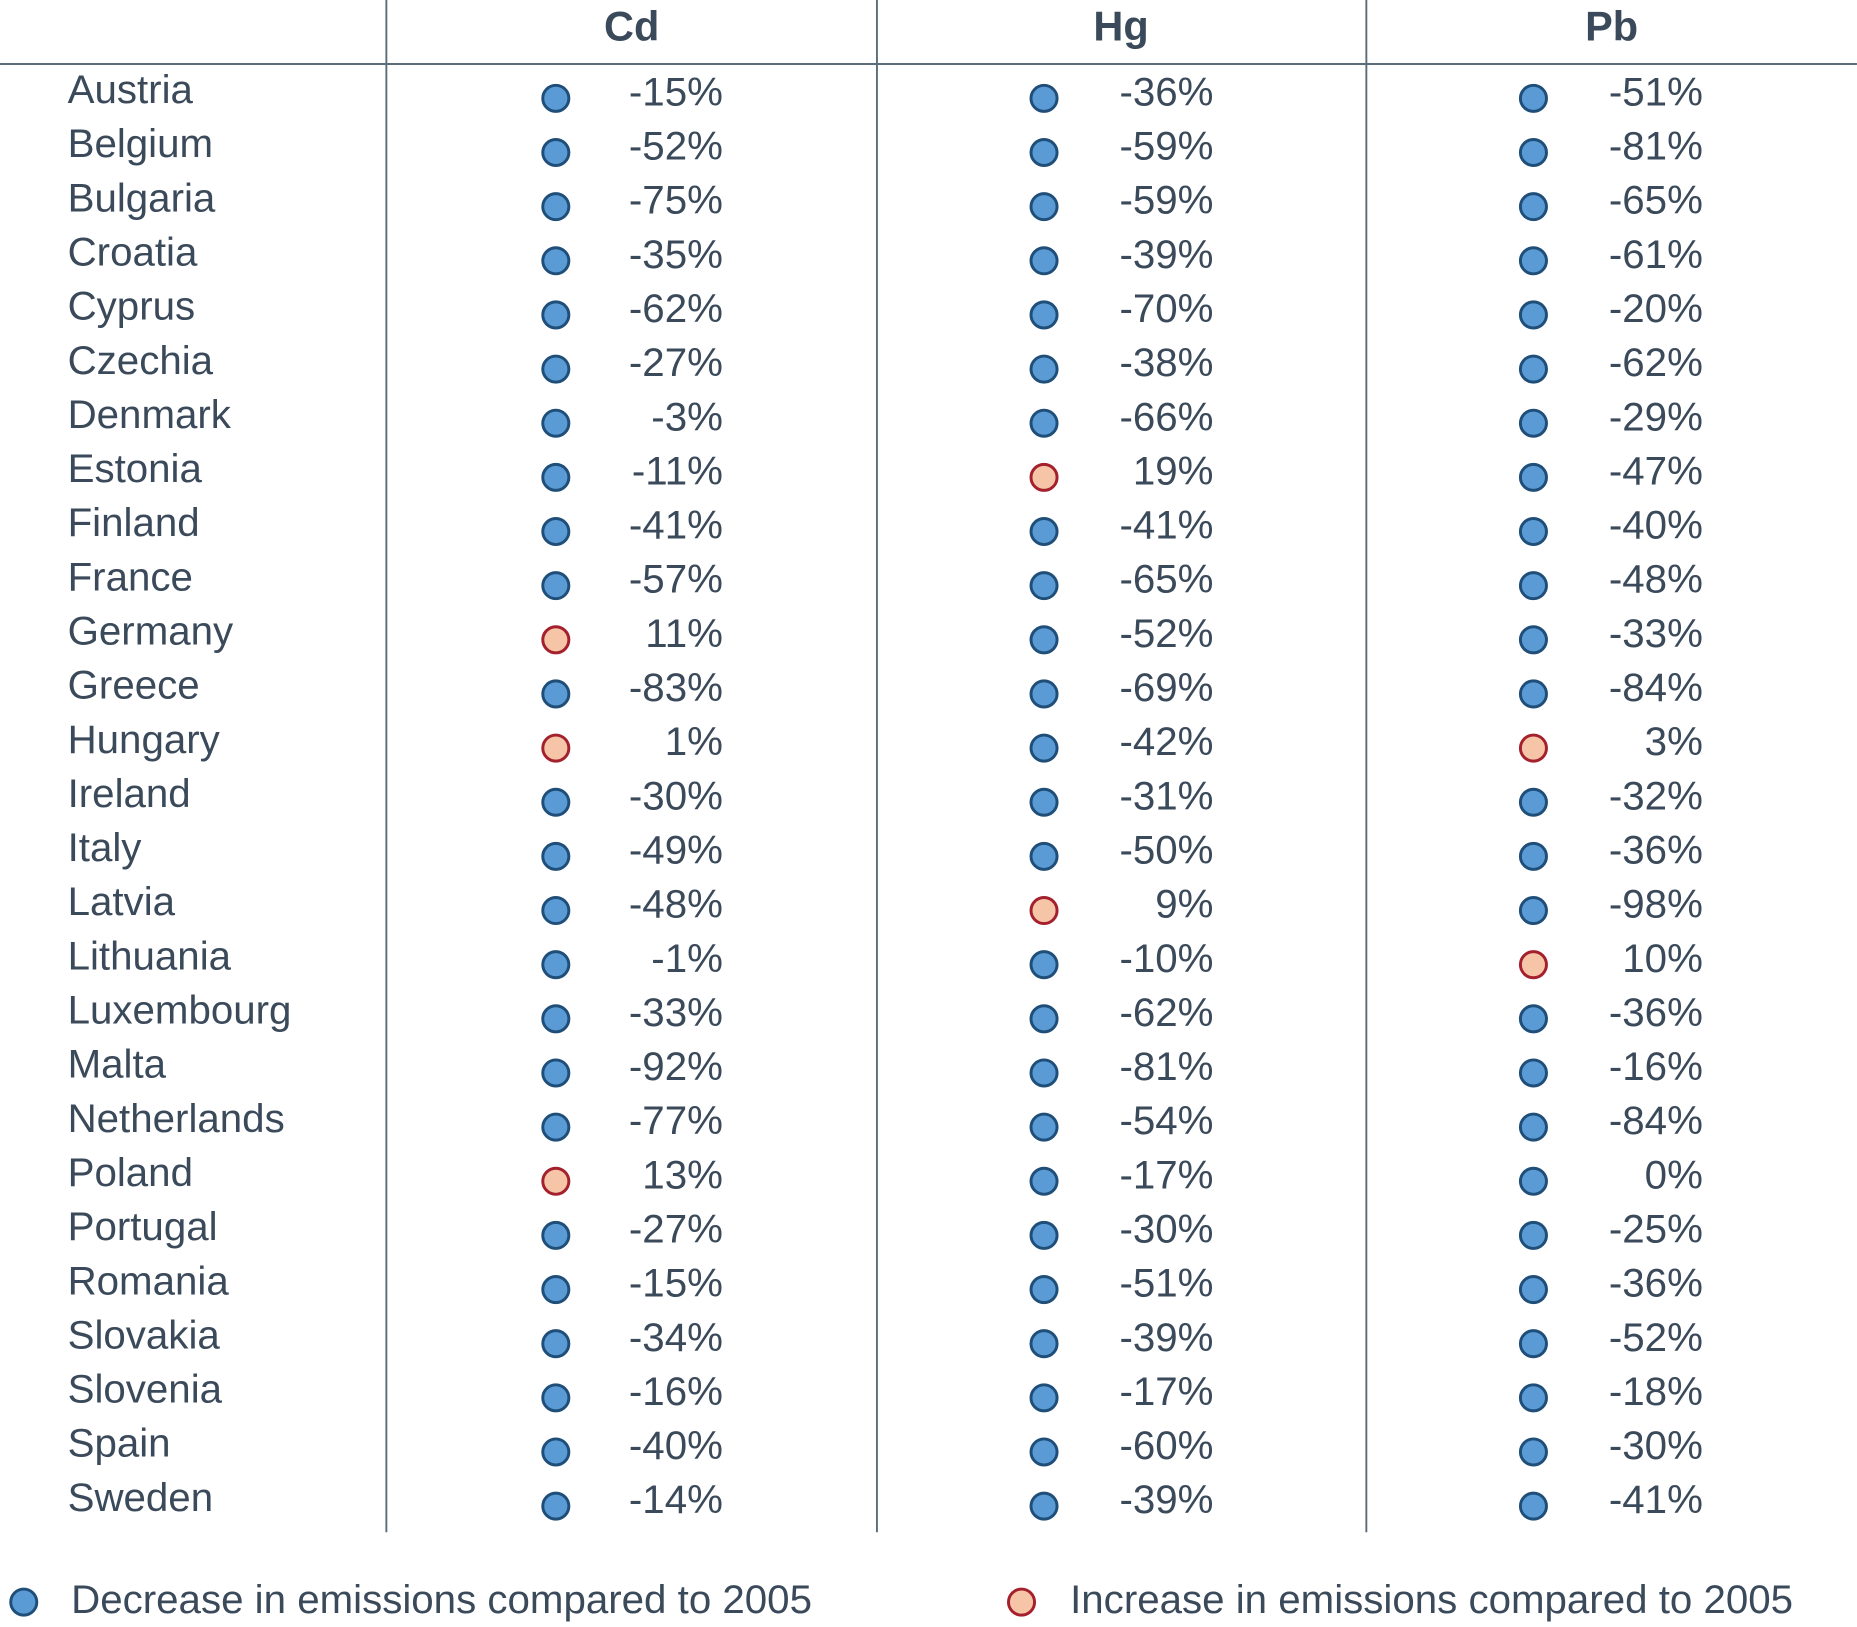  I want to click on country-name: Bulgaria, so click(142, 197).